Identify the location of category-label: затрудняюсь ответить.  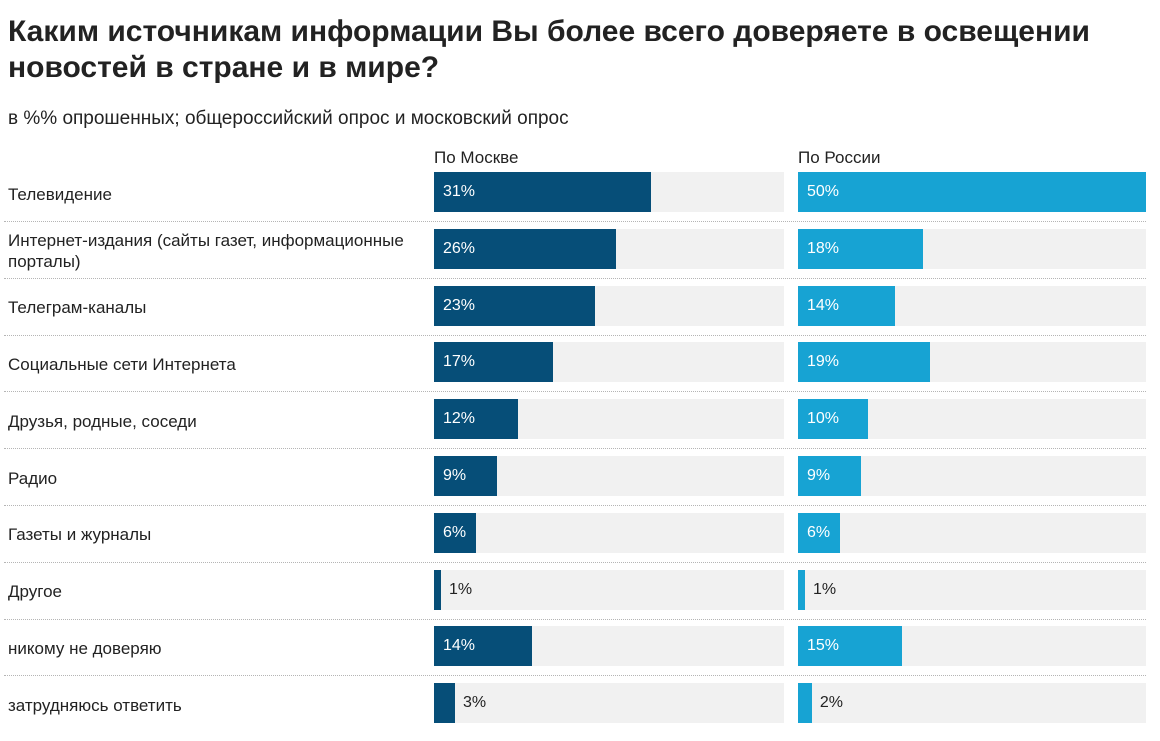
(95, 705).